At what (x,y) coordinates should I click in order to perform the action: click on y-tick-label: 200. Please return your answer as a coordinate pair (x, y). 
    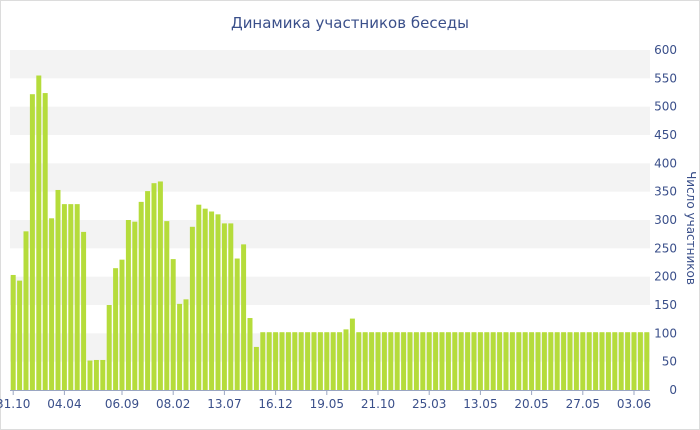
    Looking at the image, I should click on (665, 277).